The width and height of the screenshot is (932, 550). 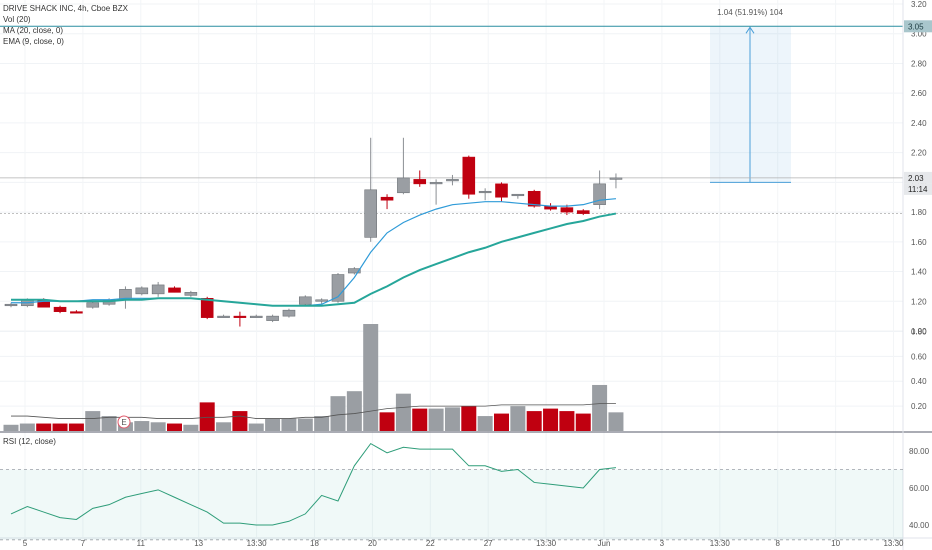 What do you see at coordinates (662, 543) in the screenshot?
I see `time-tick-label: 3` at bounding box center [662, 543].